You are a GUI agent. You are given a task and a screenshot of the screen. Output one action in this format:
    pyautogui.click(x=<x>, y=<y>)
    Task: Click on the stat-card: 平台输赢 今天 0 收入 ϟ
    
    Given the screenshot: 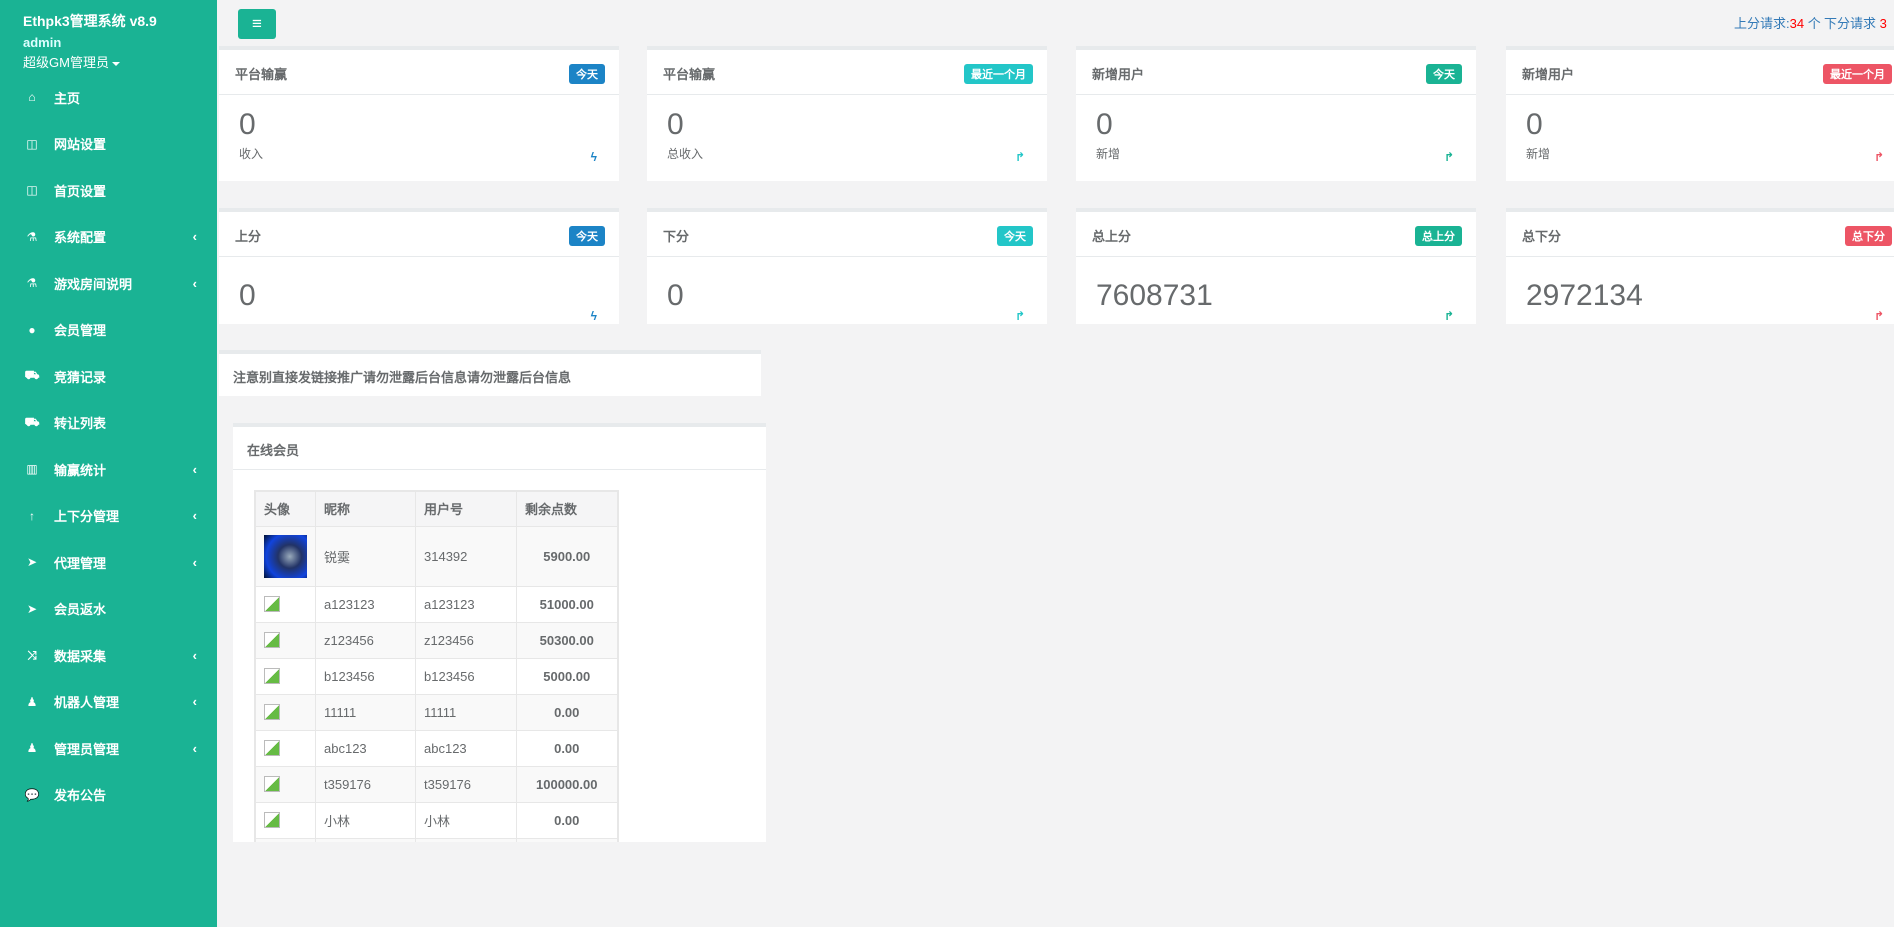 What is the action you would take?
    pyautogui.click(x=419, y=113)
    